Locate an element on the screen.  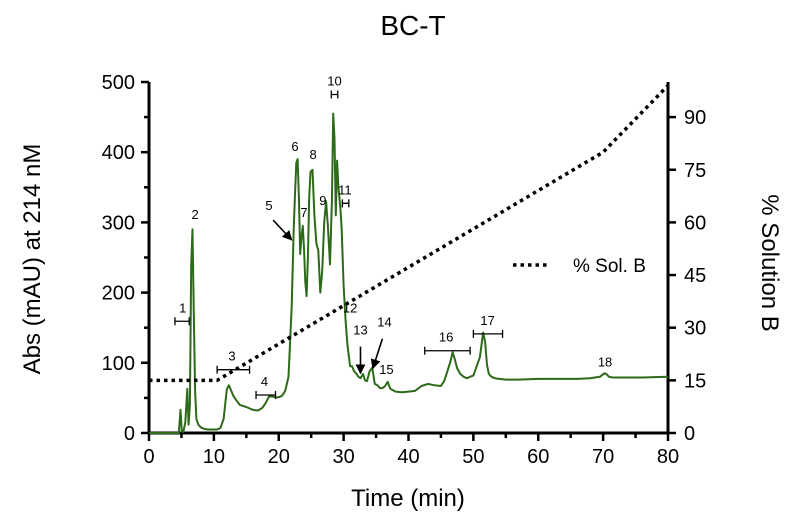
y-tick-label-4: 400 is located at coordinates (118, 153).